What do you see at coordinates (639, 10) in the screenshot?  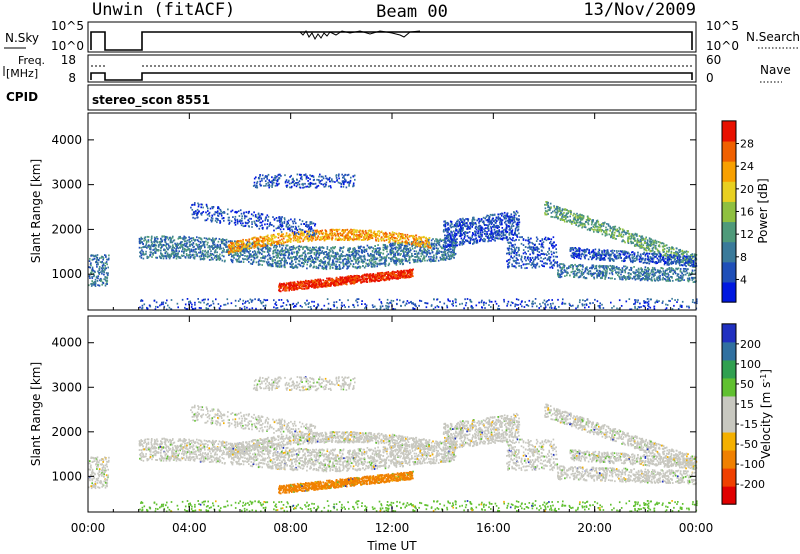 I see `date-title: 13/Nov/2009` at bounding box center [639, 10].